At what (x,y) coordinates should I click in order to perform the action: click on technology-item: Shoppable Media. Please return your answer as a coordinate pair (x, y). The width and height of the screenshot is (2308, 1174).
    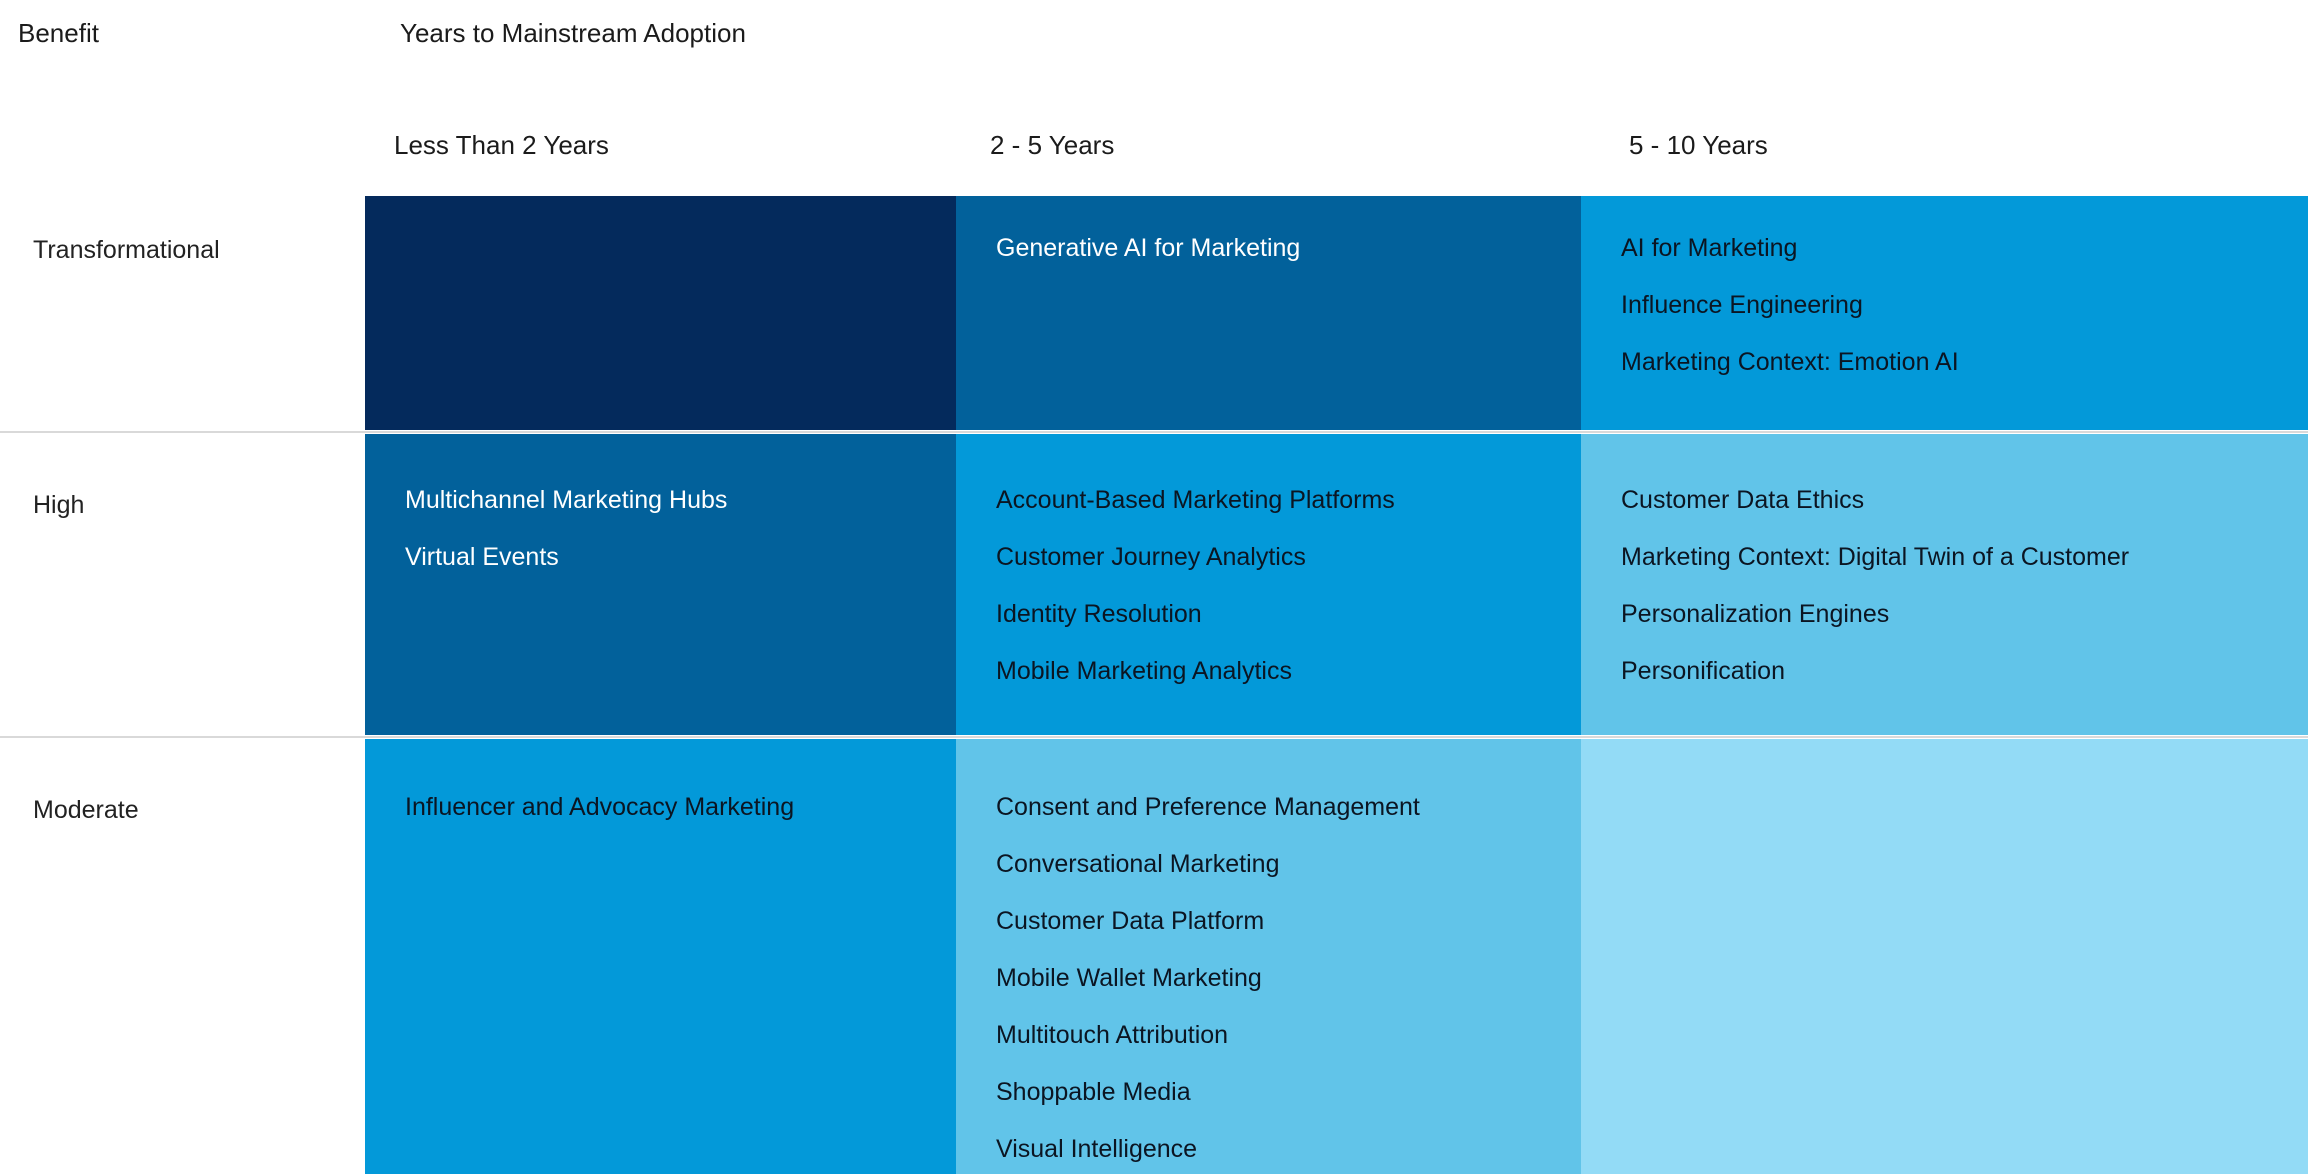
    Looking at the image, I should click on (1093, 1092).